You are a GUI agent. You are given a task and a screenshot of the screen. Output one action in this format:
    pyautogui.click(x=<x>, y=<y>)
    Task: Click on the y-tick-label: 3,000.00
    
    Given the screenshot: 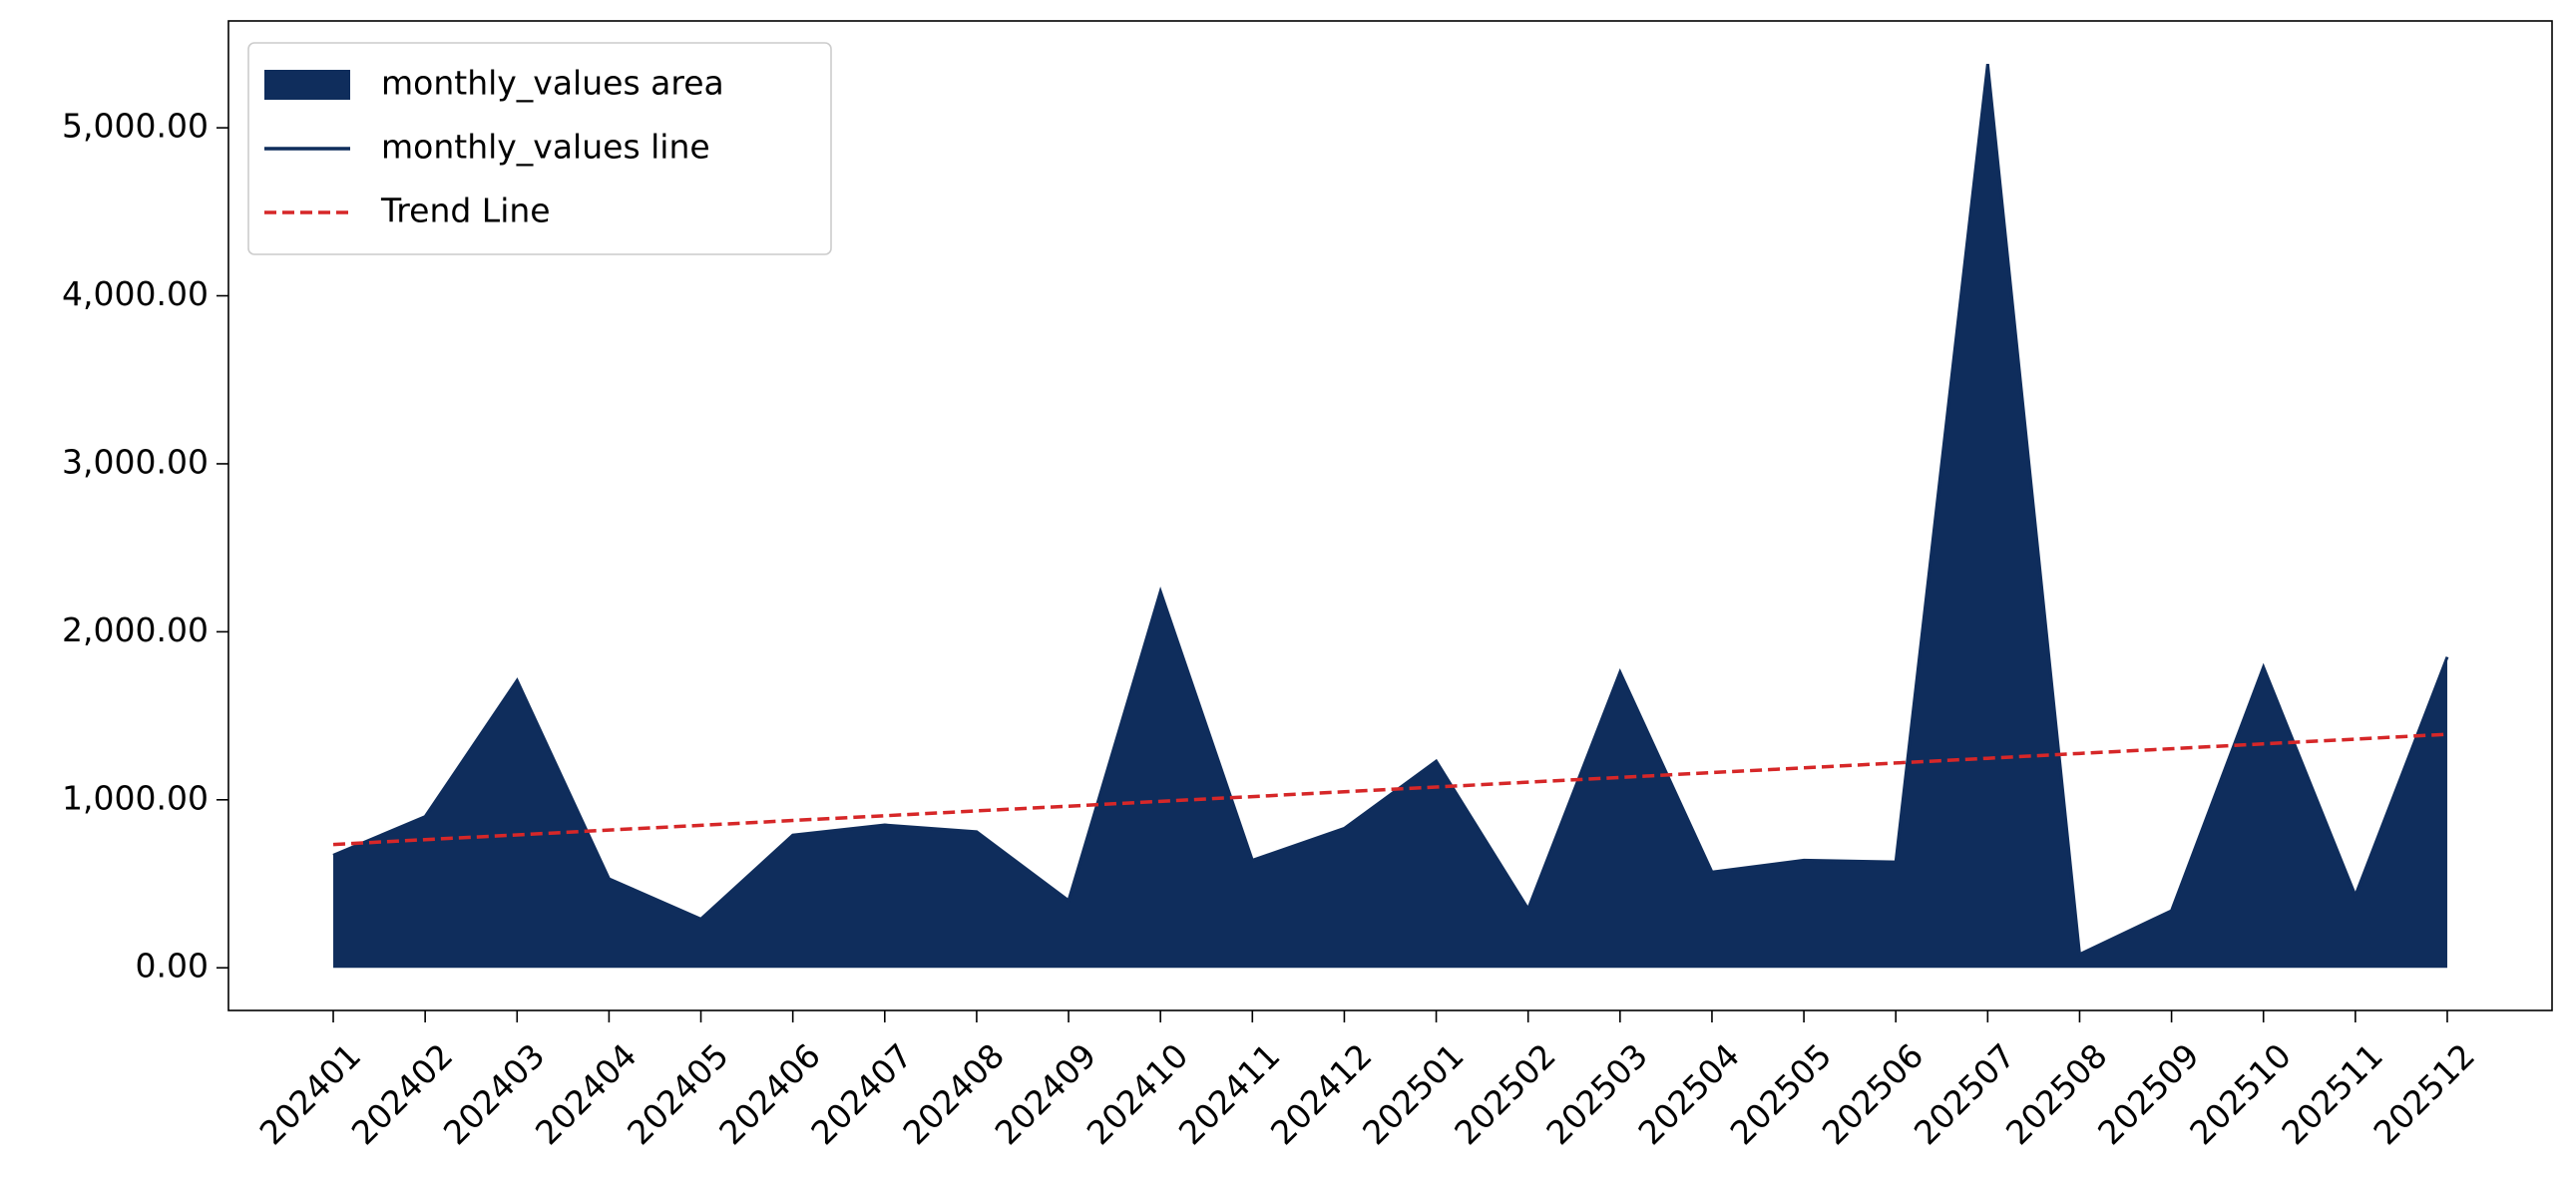 What is the action you would take?
    pyautogui.click(x=135, y=461)
    